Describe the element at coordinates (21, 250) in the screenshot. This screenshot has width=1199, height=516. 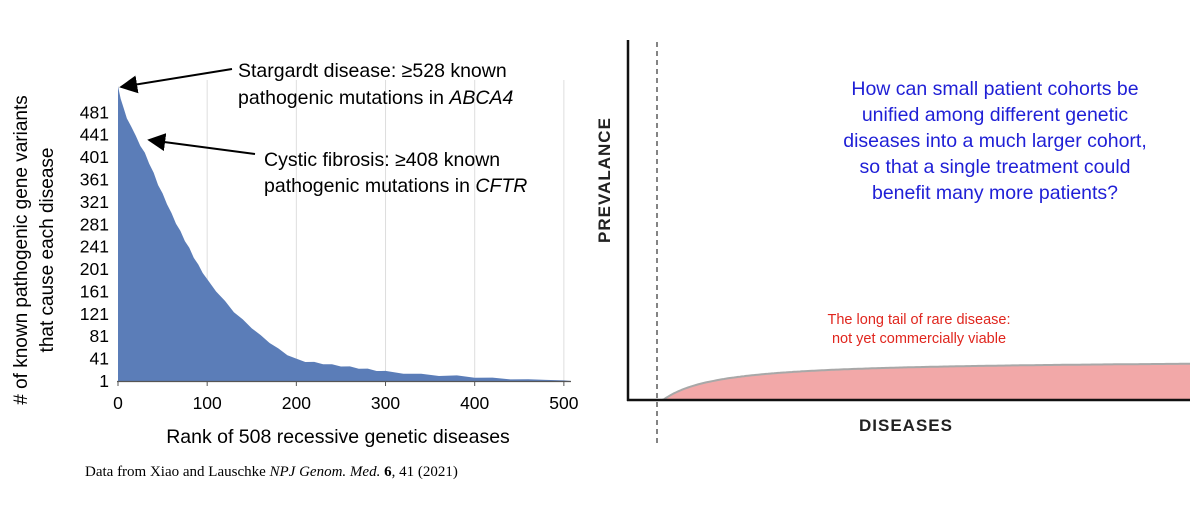
I see `y-axis-label-line1: # of known pathogenic gene variants` at that location.